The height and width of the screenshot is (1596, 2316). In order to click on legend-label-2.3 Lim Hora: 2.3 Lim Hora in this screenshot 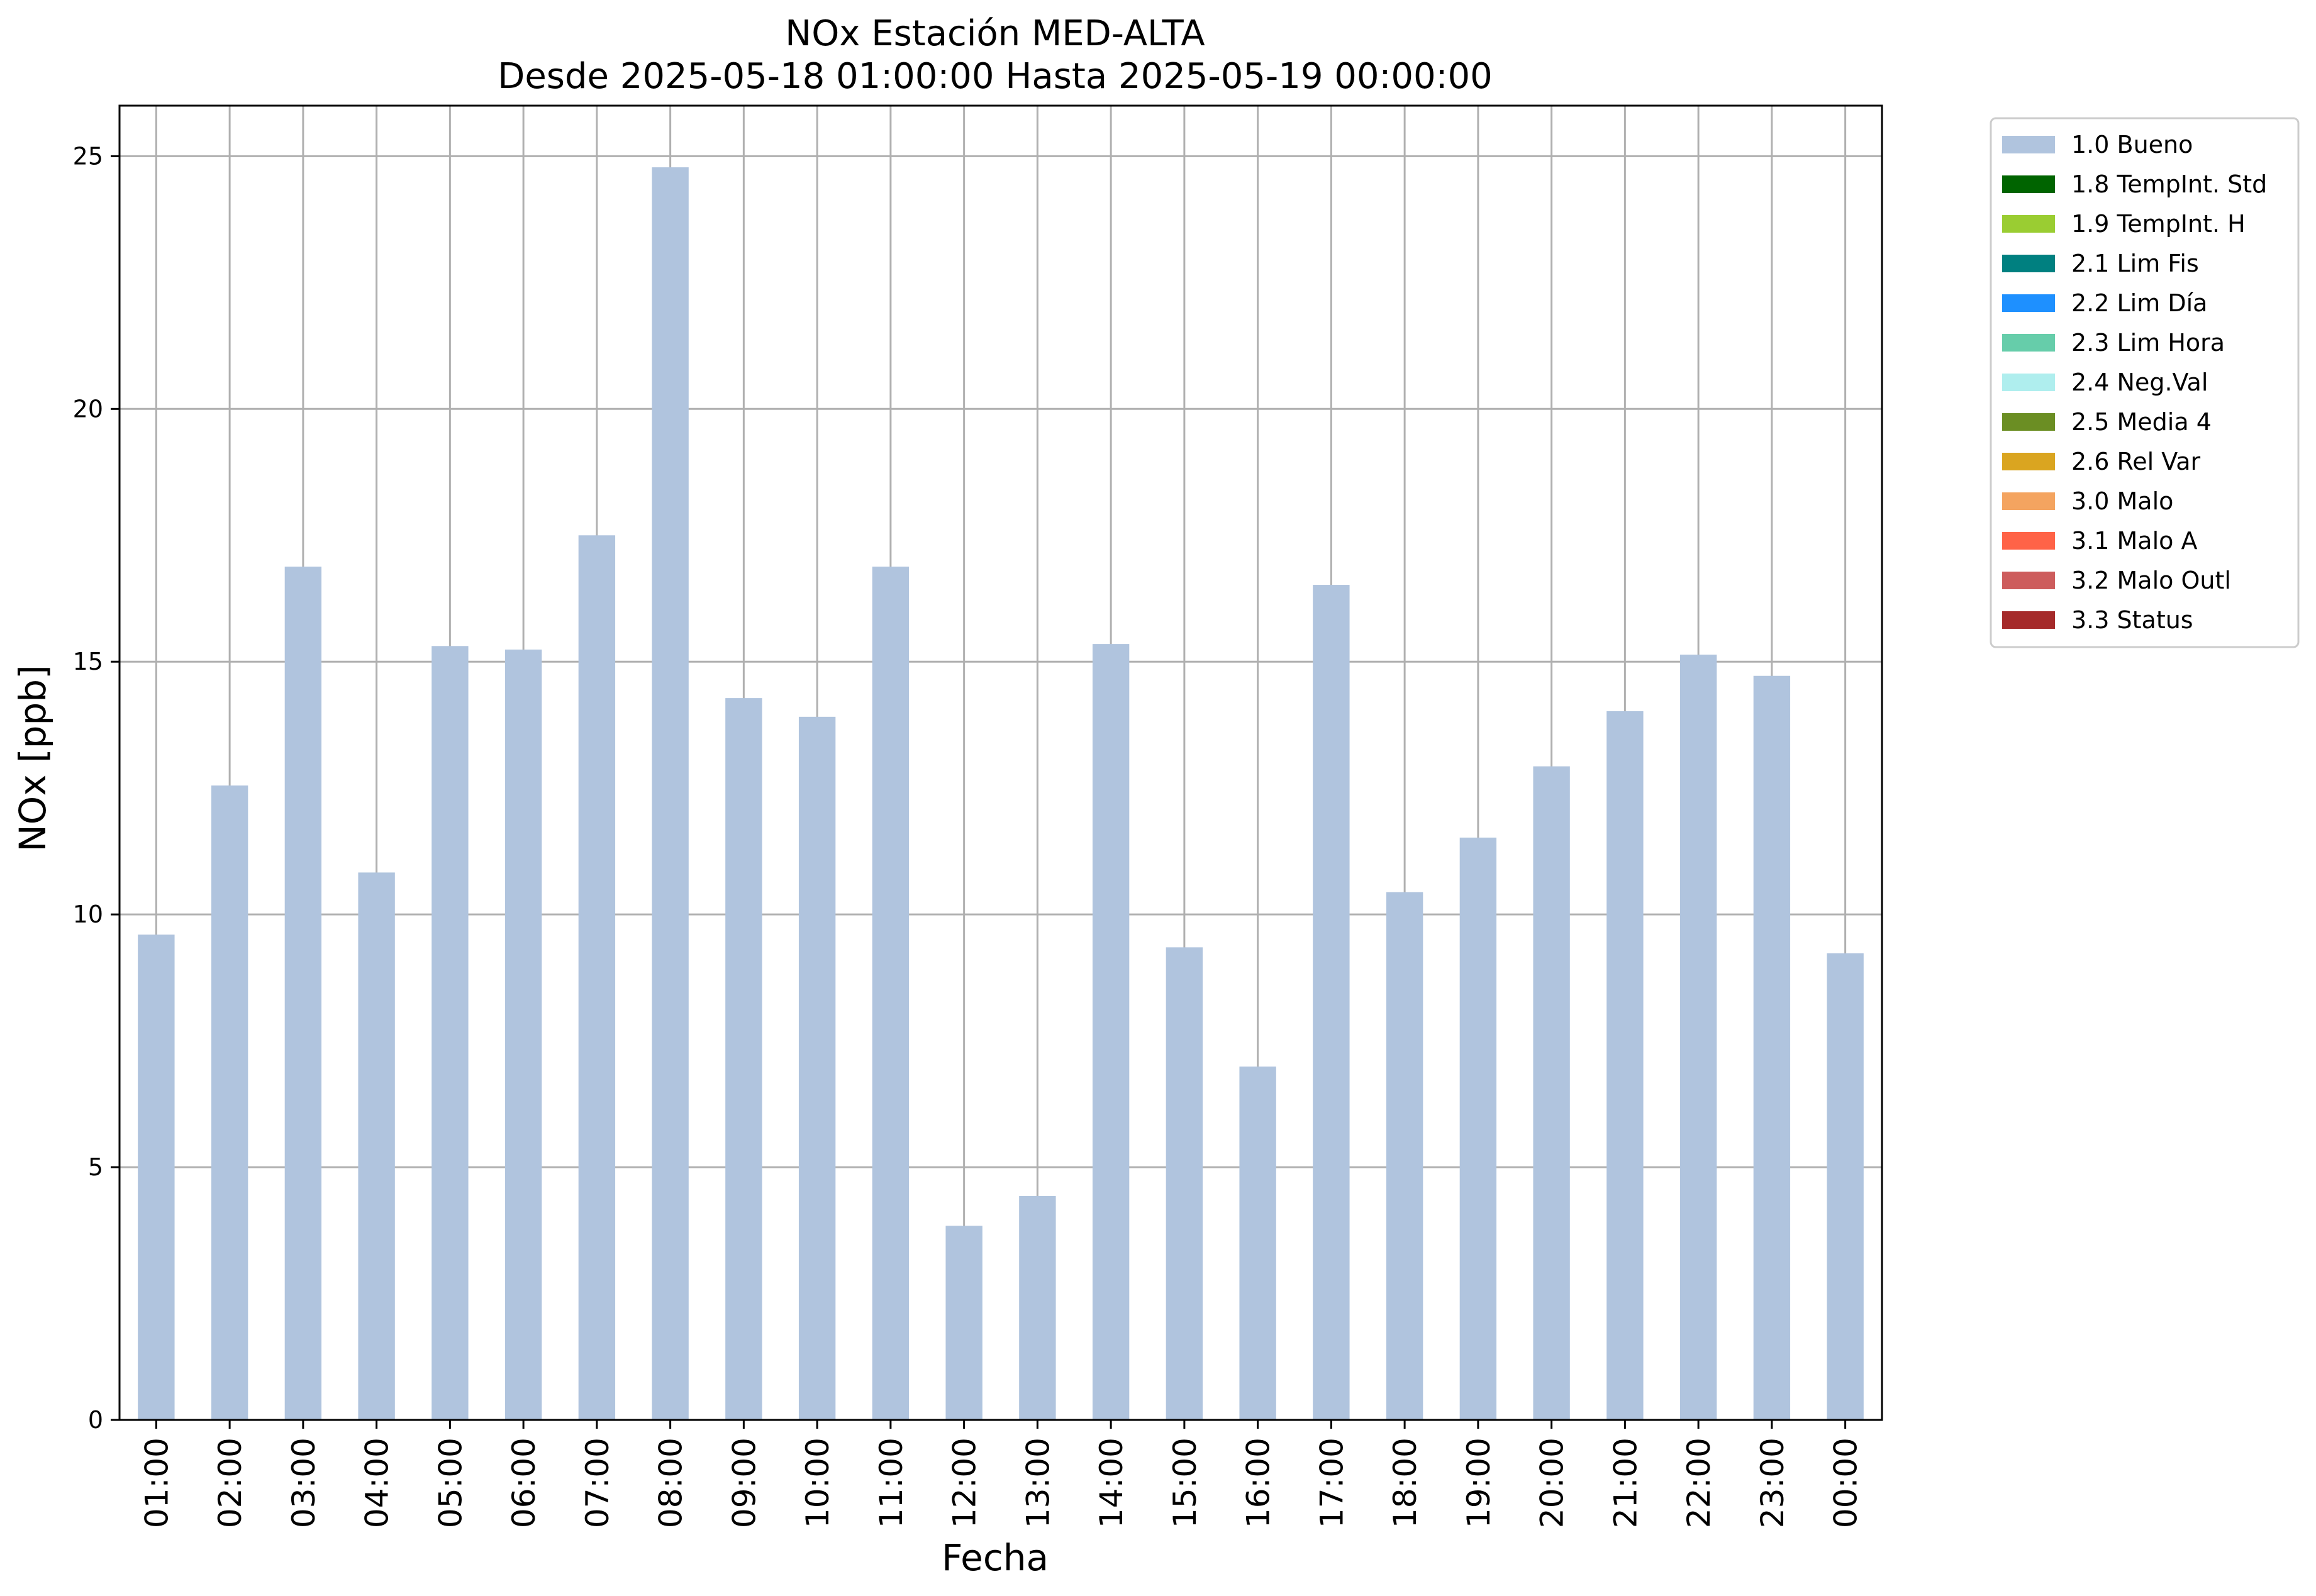, I will do `click(2148, 343)`.